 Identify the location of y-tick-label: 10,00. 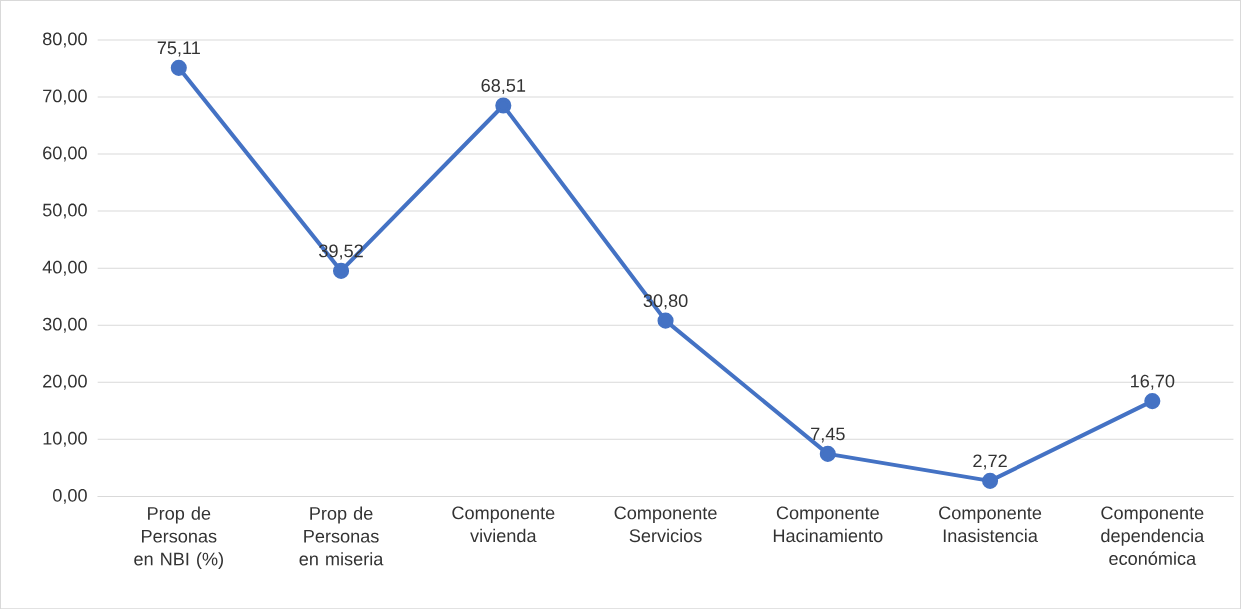
(65, 439).